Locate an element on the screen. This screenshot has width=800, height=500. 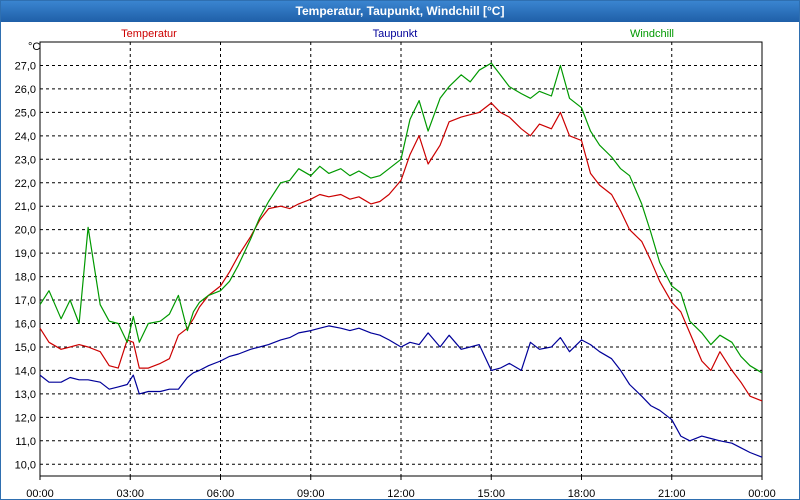
y-tick-label: 27,0 is located at coordinates (25, 66).